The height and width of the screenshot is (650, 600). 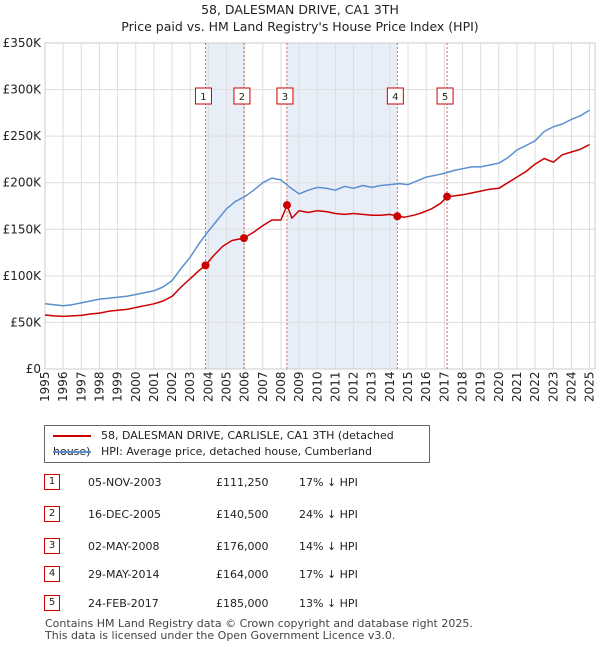 I want to click on sale-label-text: 4, so click(x=395, y=97).